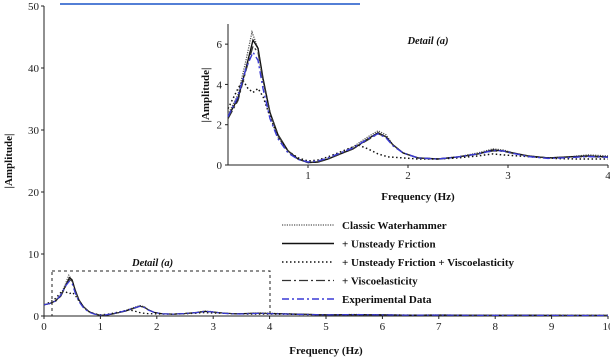 The image size is (610, 358). I want to click on main-y-tick-label: 10, so click(34, 255).